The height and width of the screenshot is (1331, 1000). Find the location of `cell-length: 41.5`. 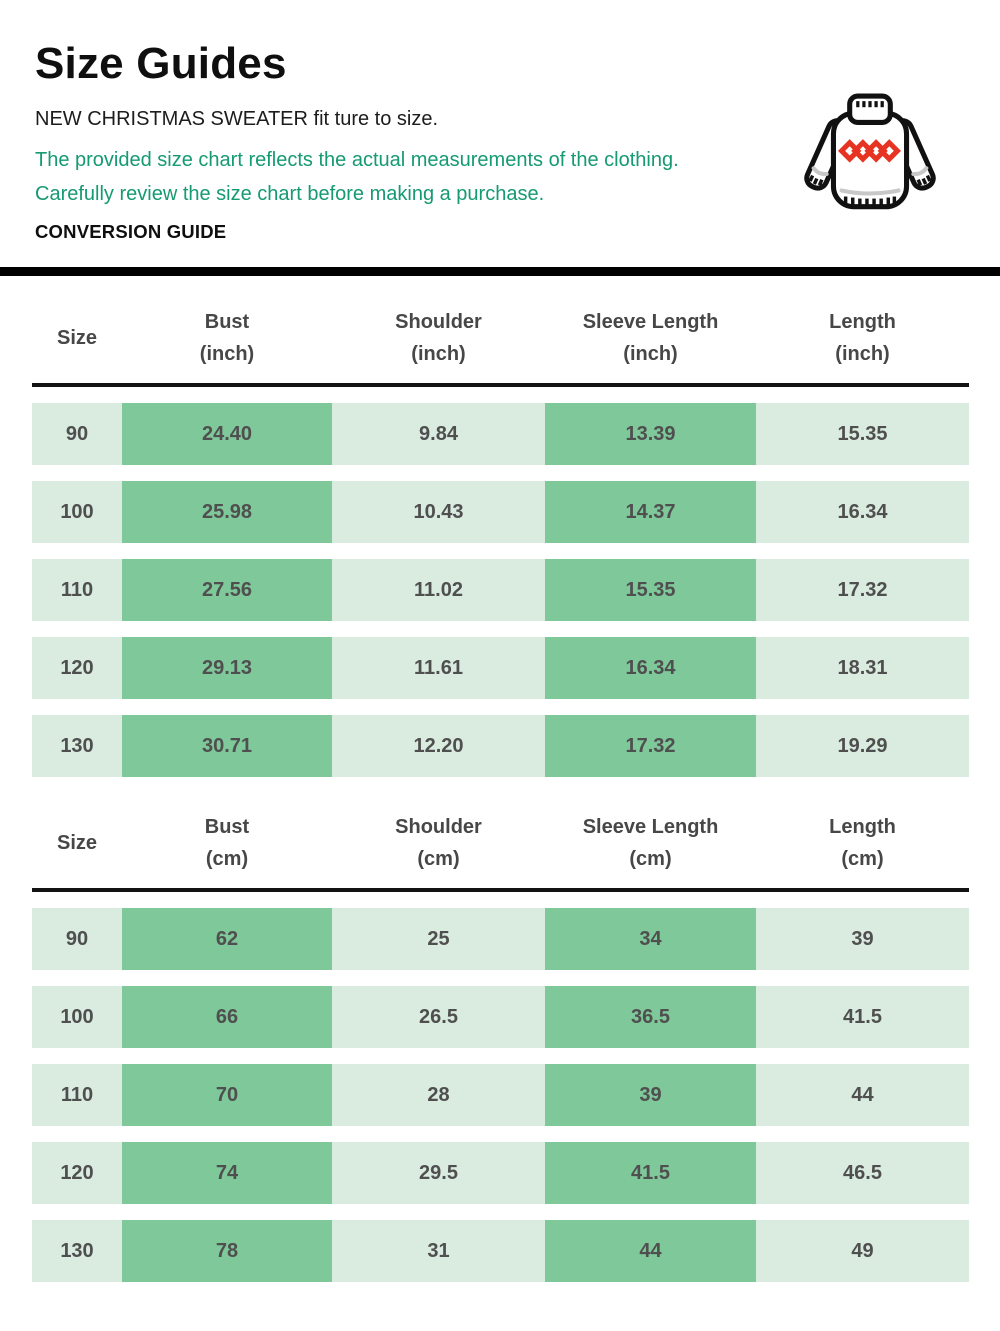

cell-length: 41.5 is located at coordinates (862, 1017).